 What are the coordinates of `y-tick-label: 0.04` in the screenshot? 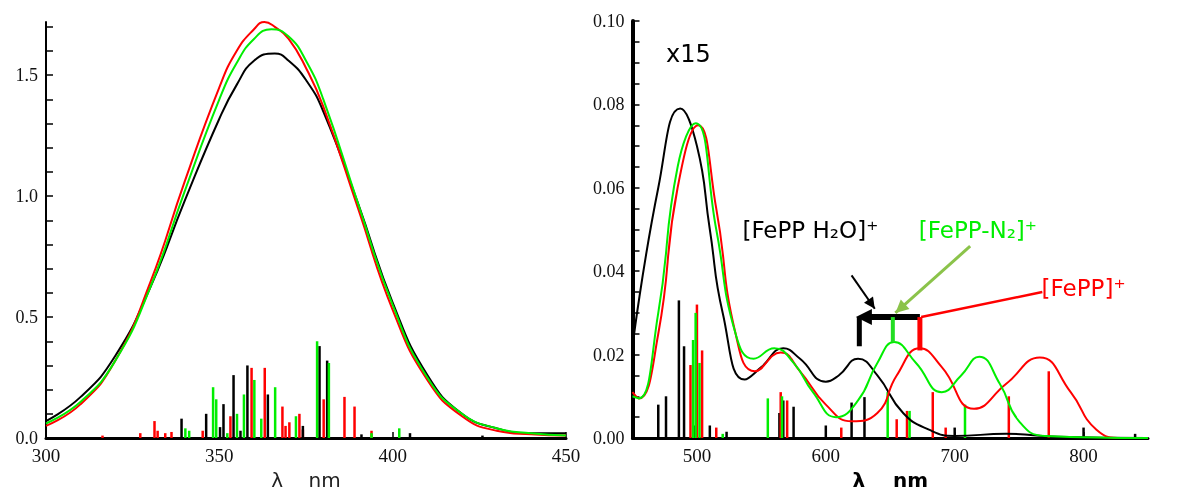 It's located at (609, 271).